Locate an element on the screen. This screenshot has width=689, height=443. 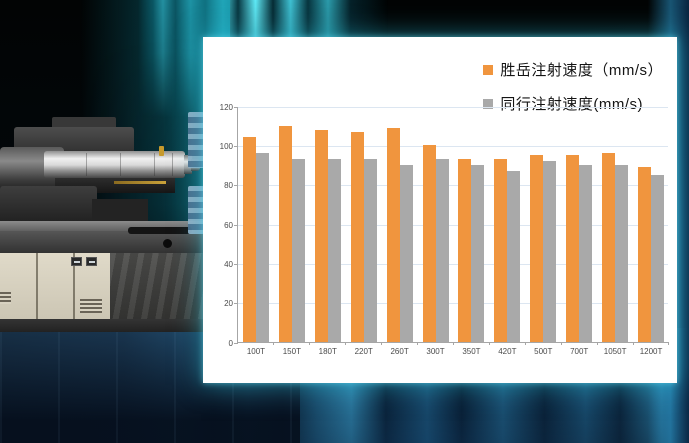
bar-100T-series0 is located at coordinates (249, 239).